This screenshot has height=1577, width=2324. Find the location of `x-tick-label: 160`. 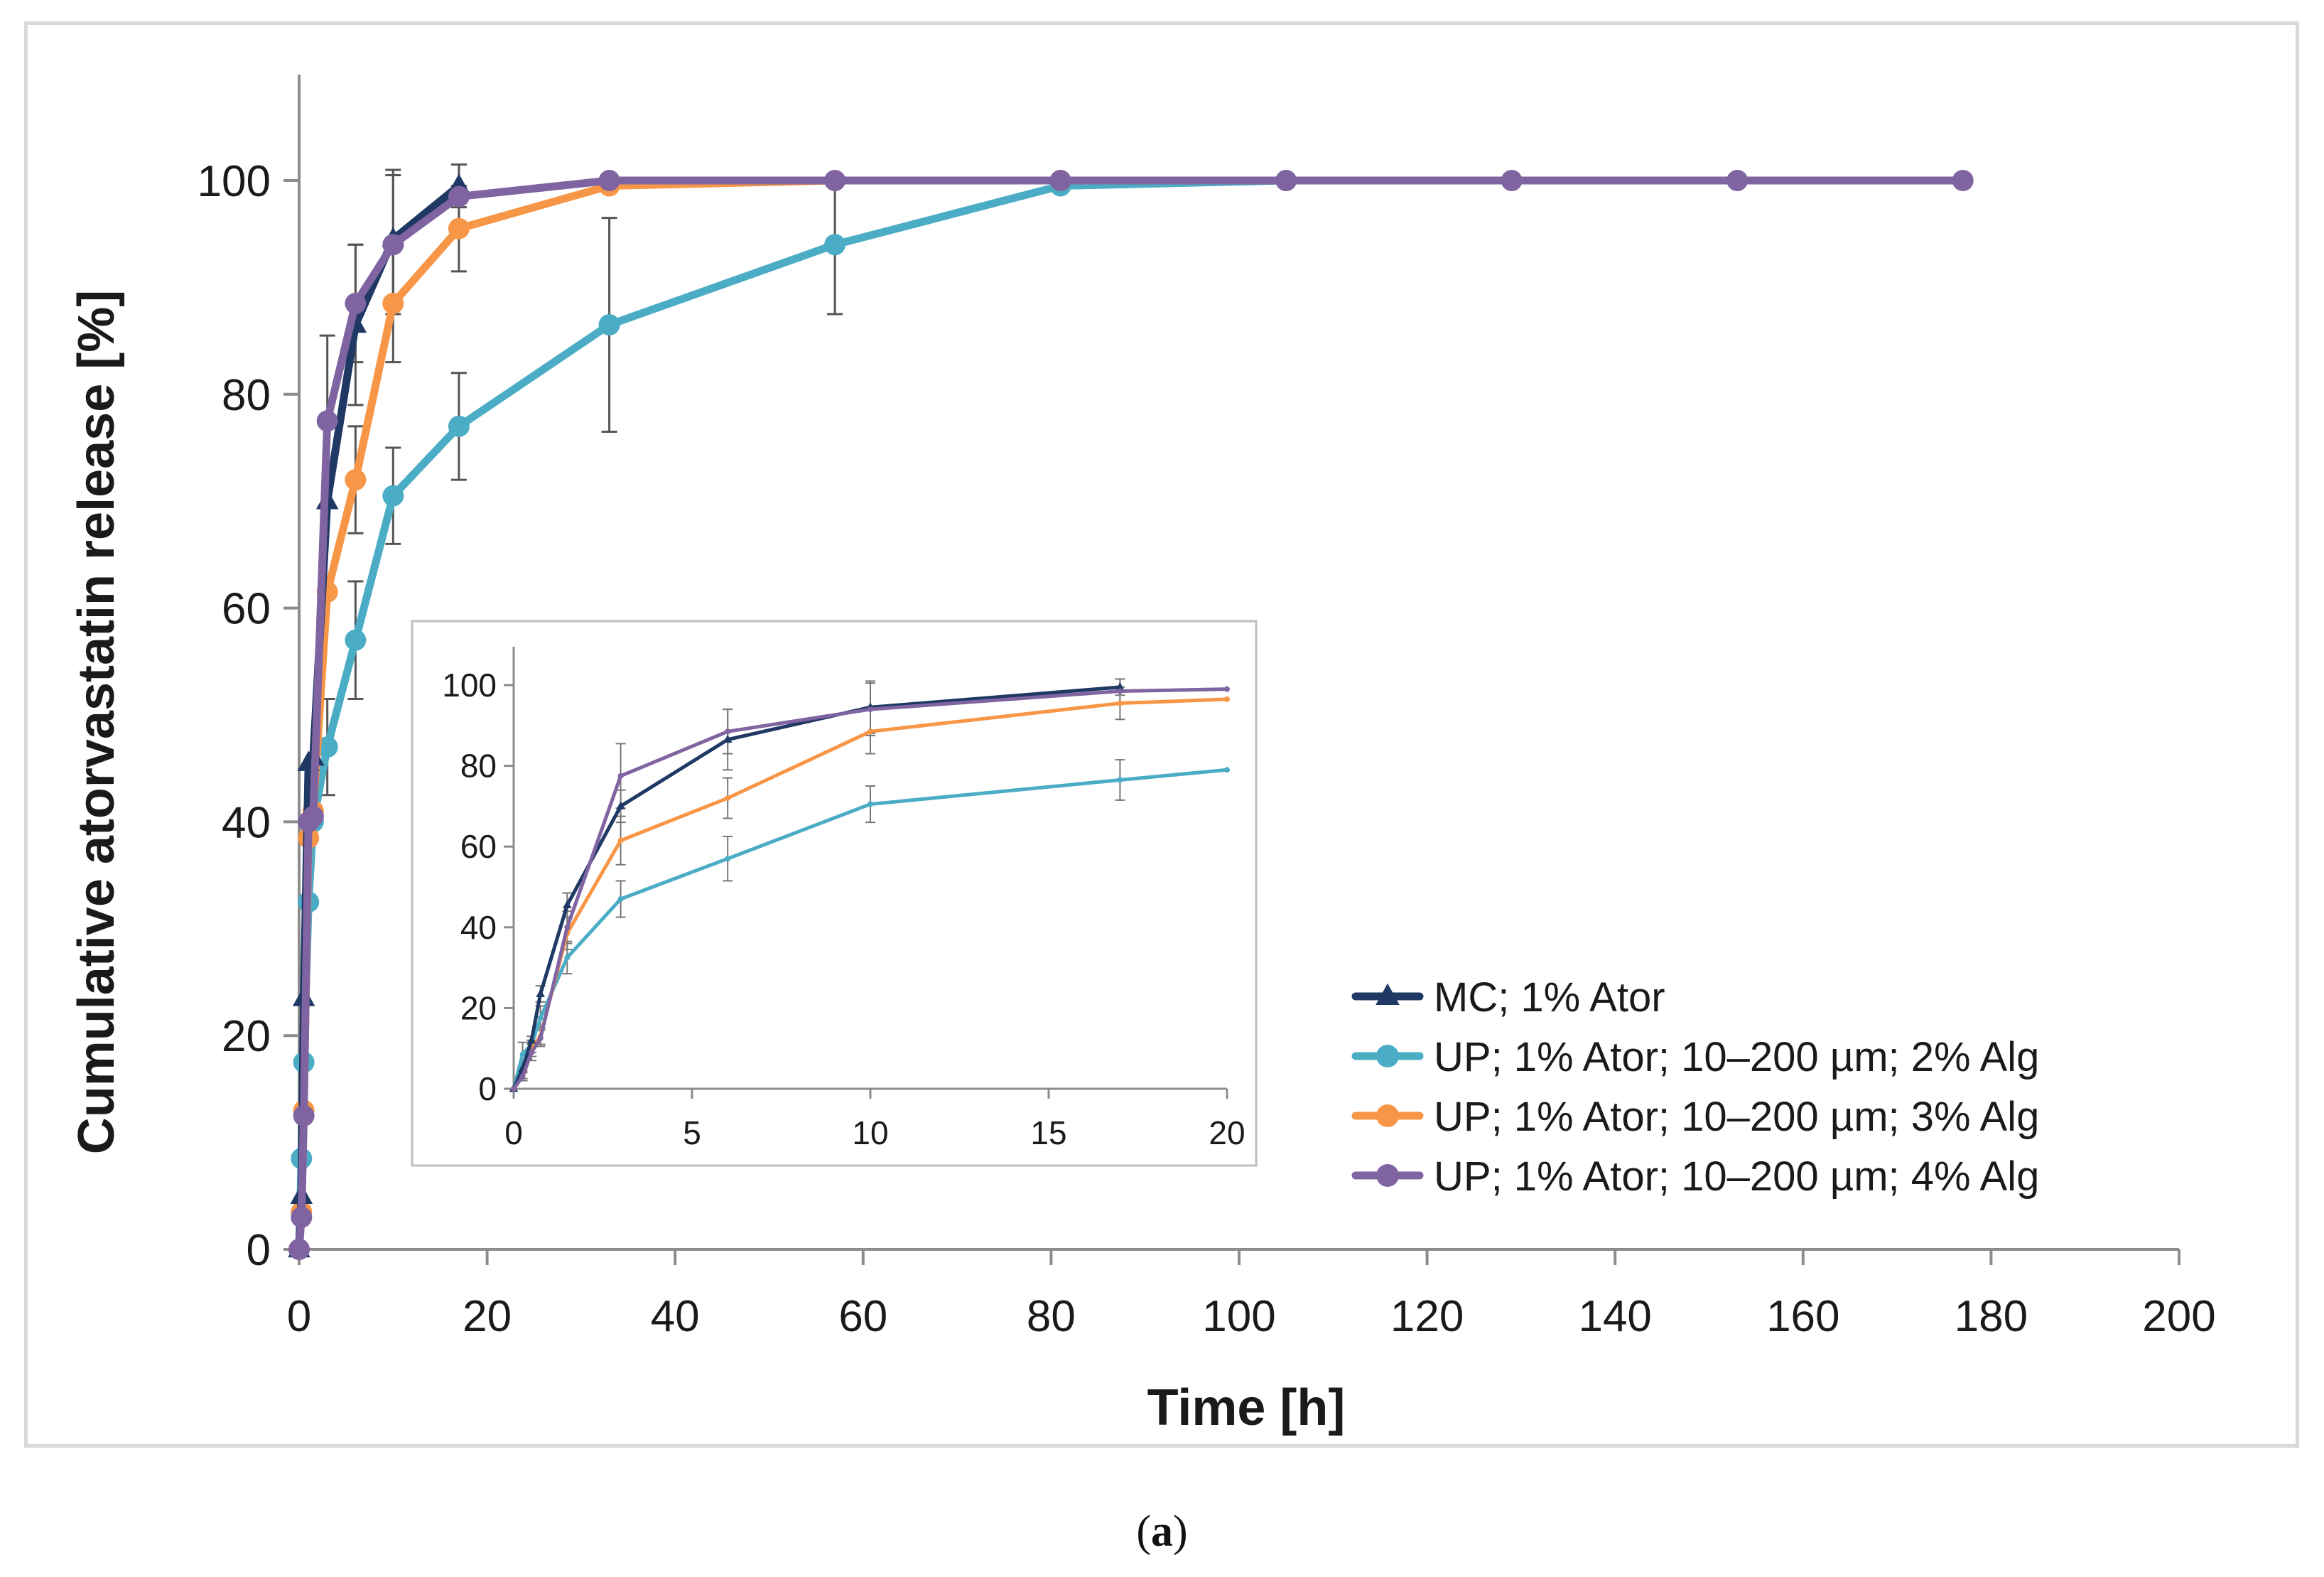

x-tick-label: 160 is located at coordinates (1803, 1316).